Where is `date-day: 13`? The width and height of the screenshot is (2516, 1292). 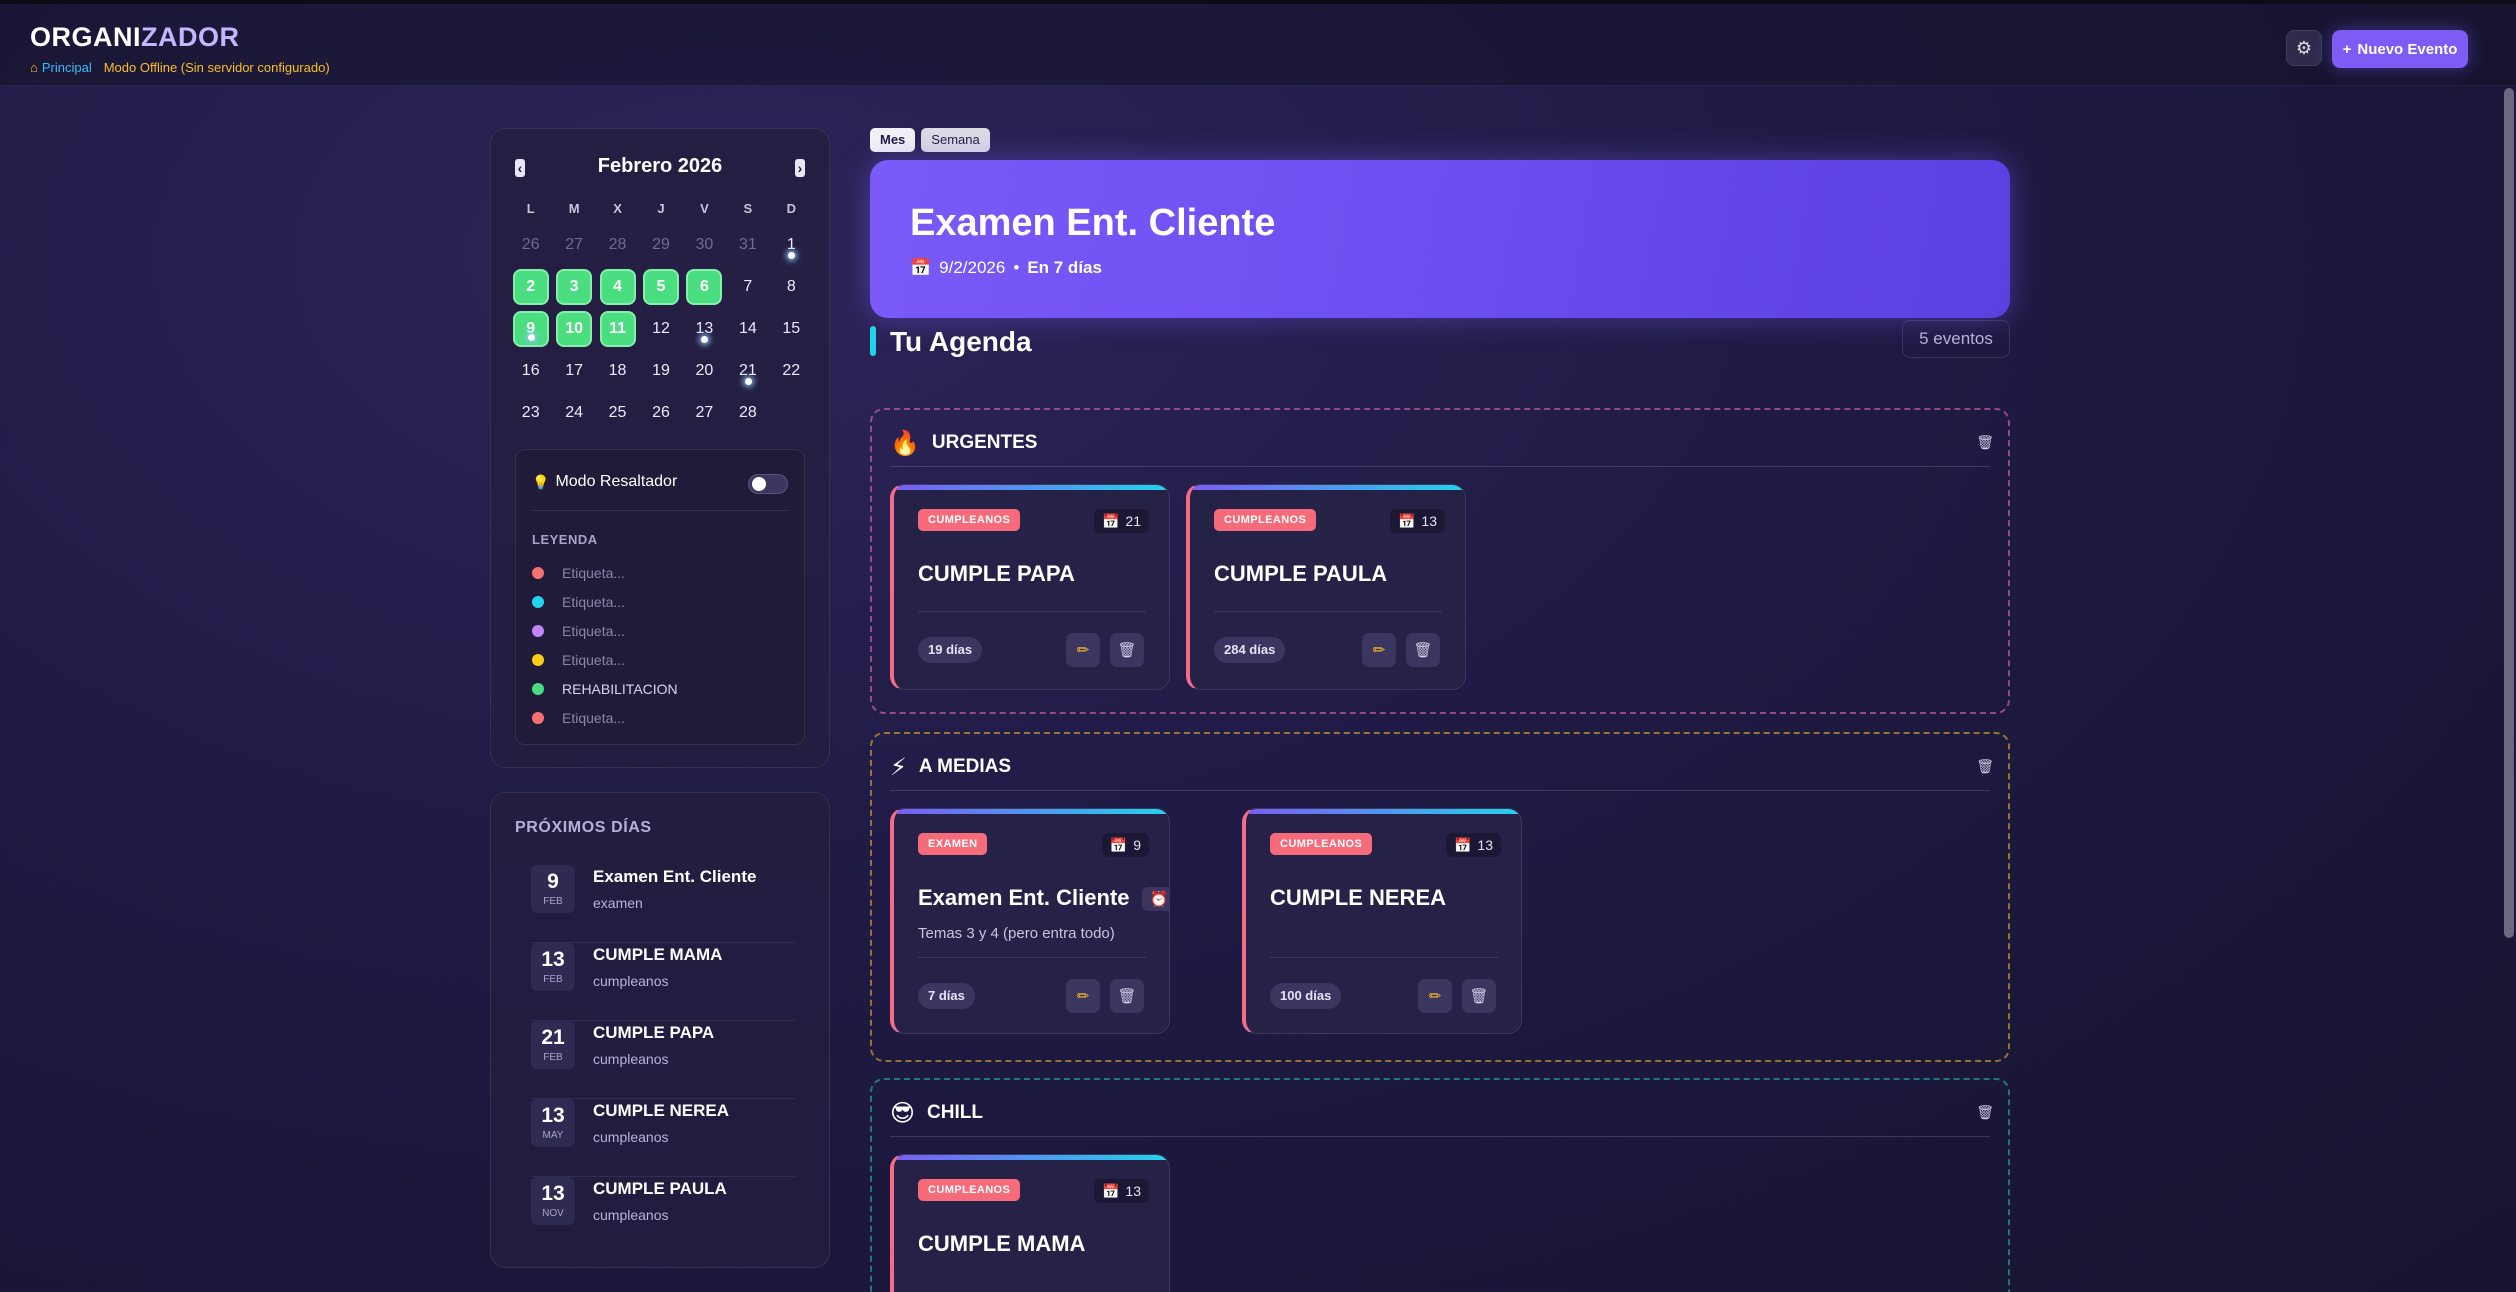
date-day: 13 is located at coordinates (553, 1193).